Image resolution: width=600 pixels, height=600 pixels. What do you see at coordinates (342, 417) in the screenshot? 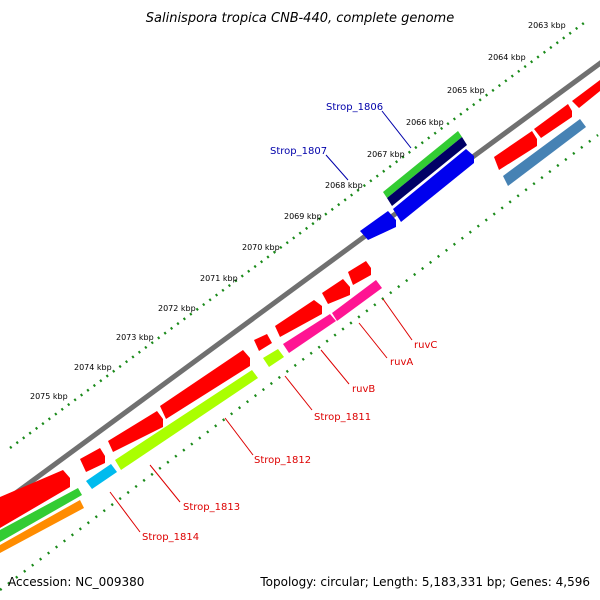
I see `gene-label-strop-1811: Strop_1811` at bounding box center [342, 417].